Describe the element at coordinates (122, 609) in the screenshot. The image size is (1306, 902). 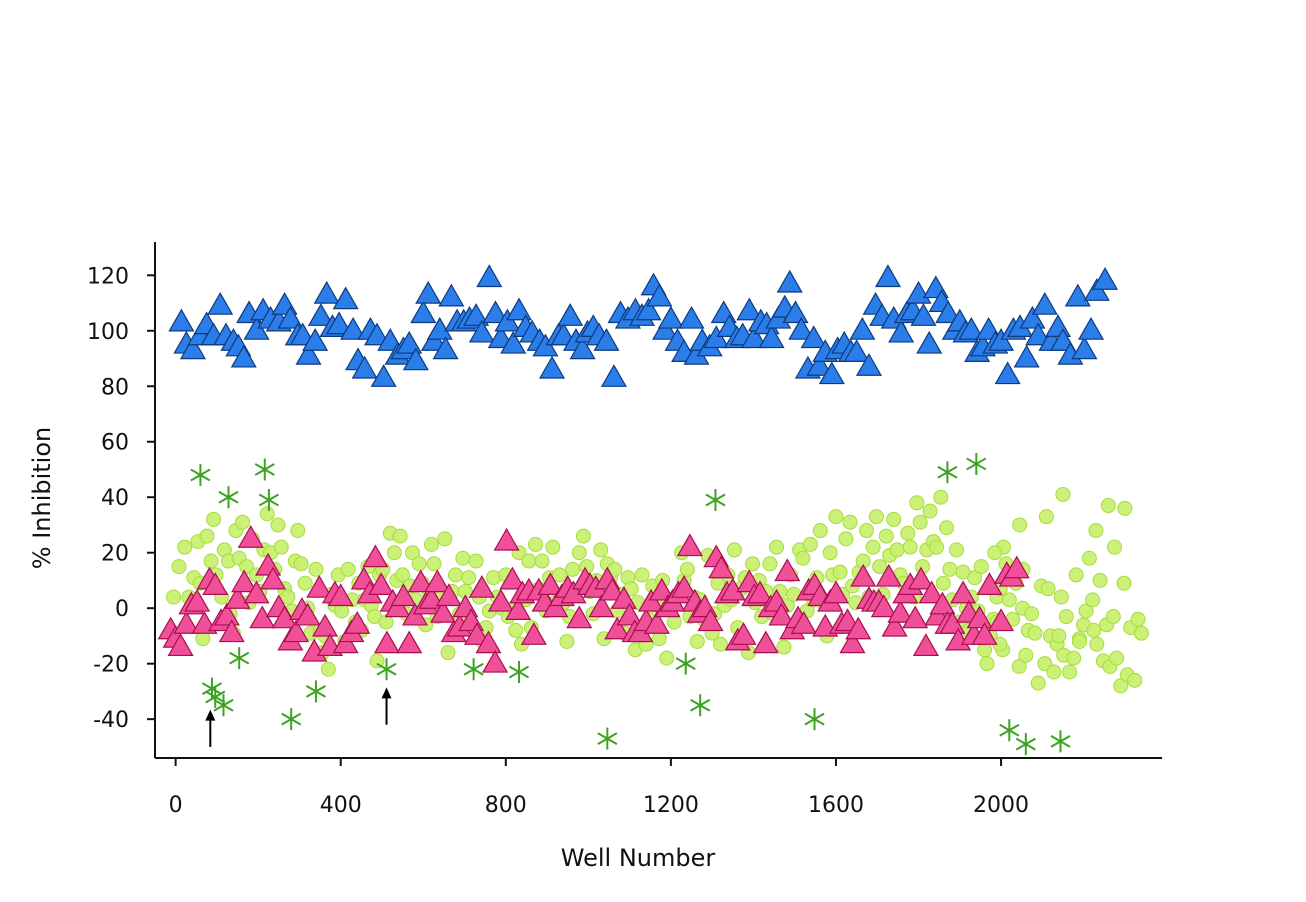
I see `y-tick-label: 0` at that location.